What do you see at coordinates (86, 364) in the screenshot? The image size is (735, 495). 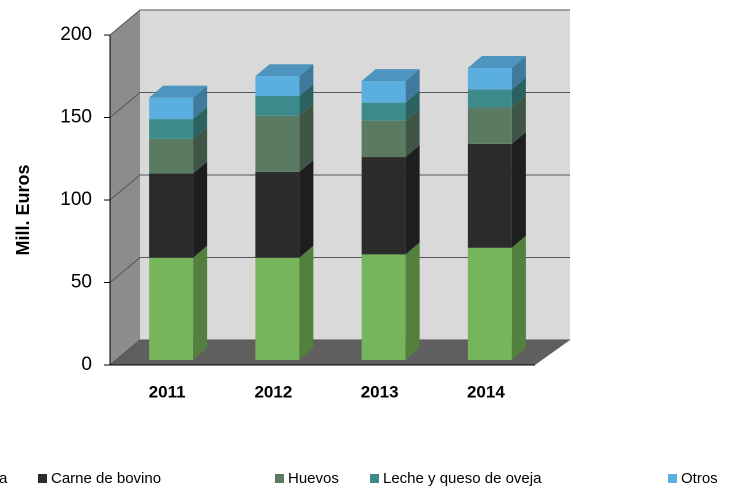 I see `y-tick-label: 0` at bounding box center [86, 364].